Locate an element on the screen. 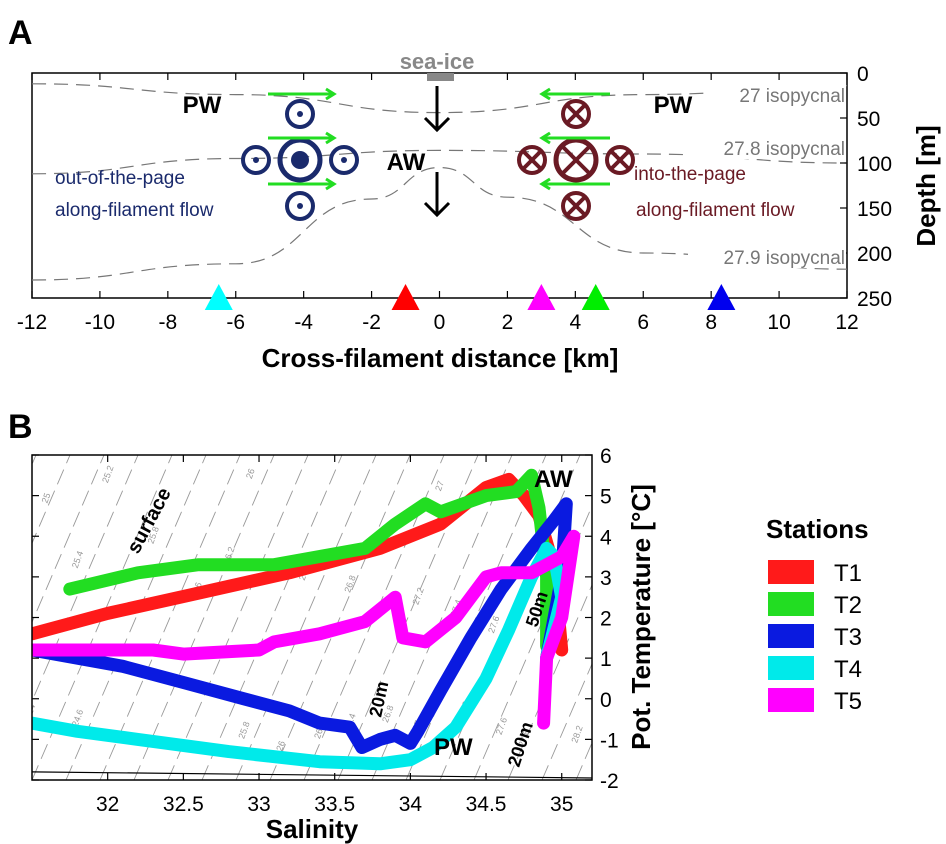 The height and width of the screenshot is (844, 946). series-t2 is located at coordinates (308, 560).